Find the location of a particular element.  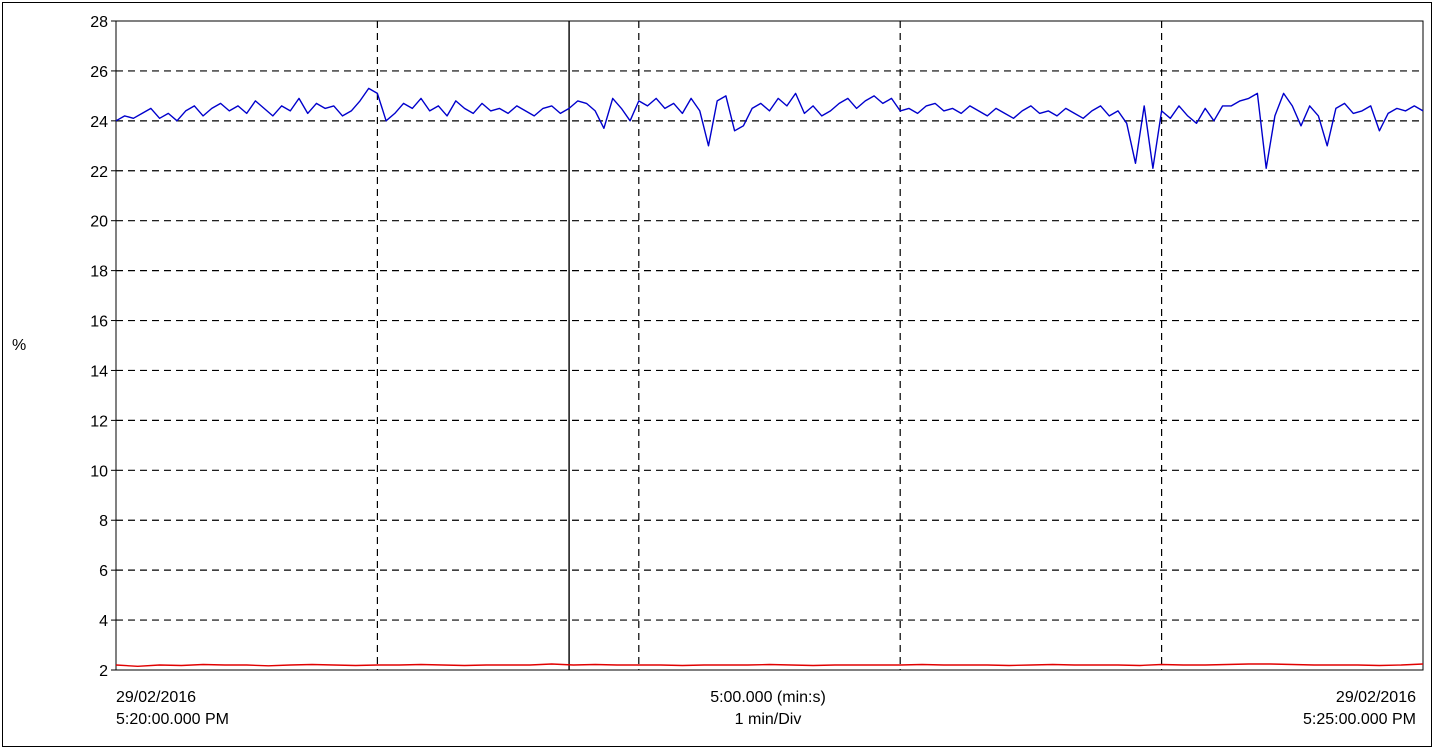

y-tick-label: 8 is located at coordinates (103, 521).